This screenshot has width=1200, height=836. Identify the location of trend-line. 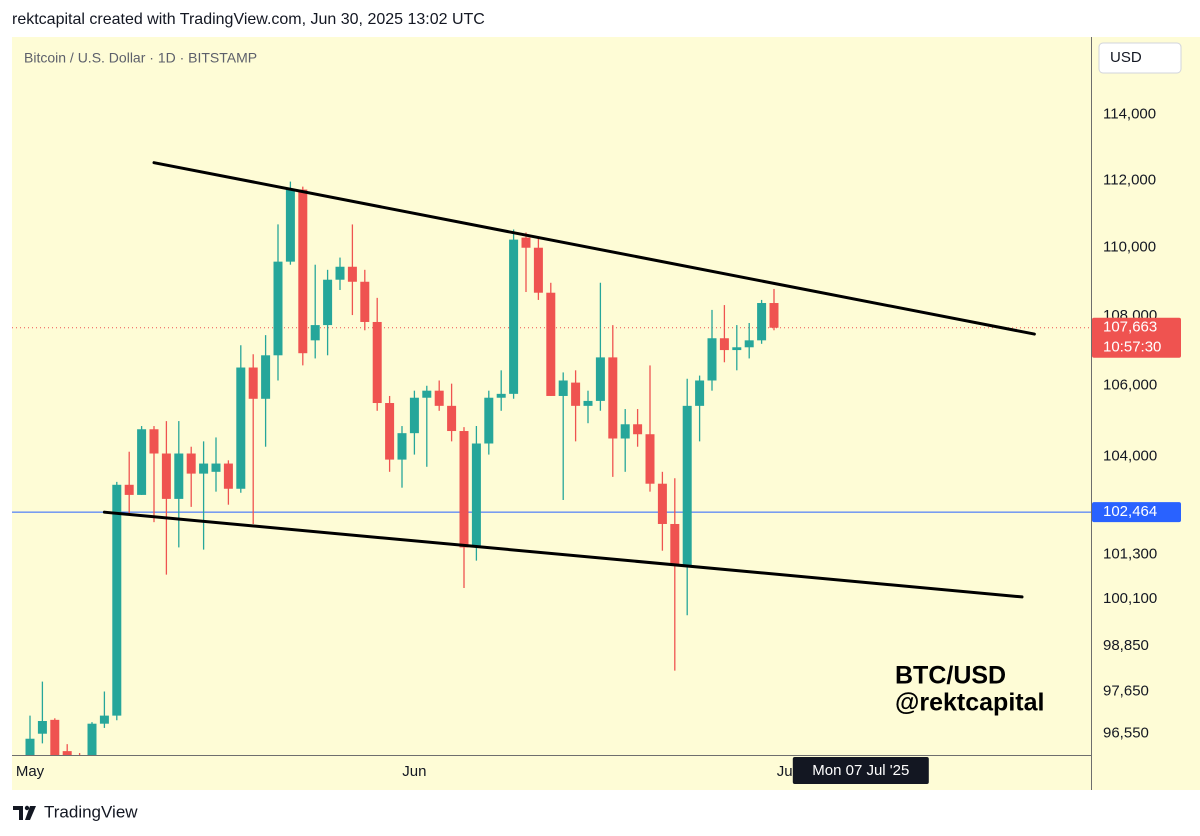
(563, 554).